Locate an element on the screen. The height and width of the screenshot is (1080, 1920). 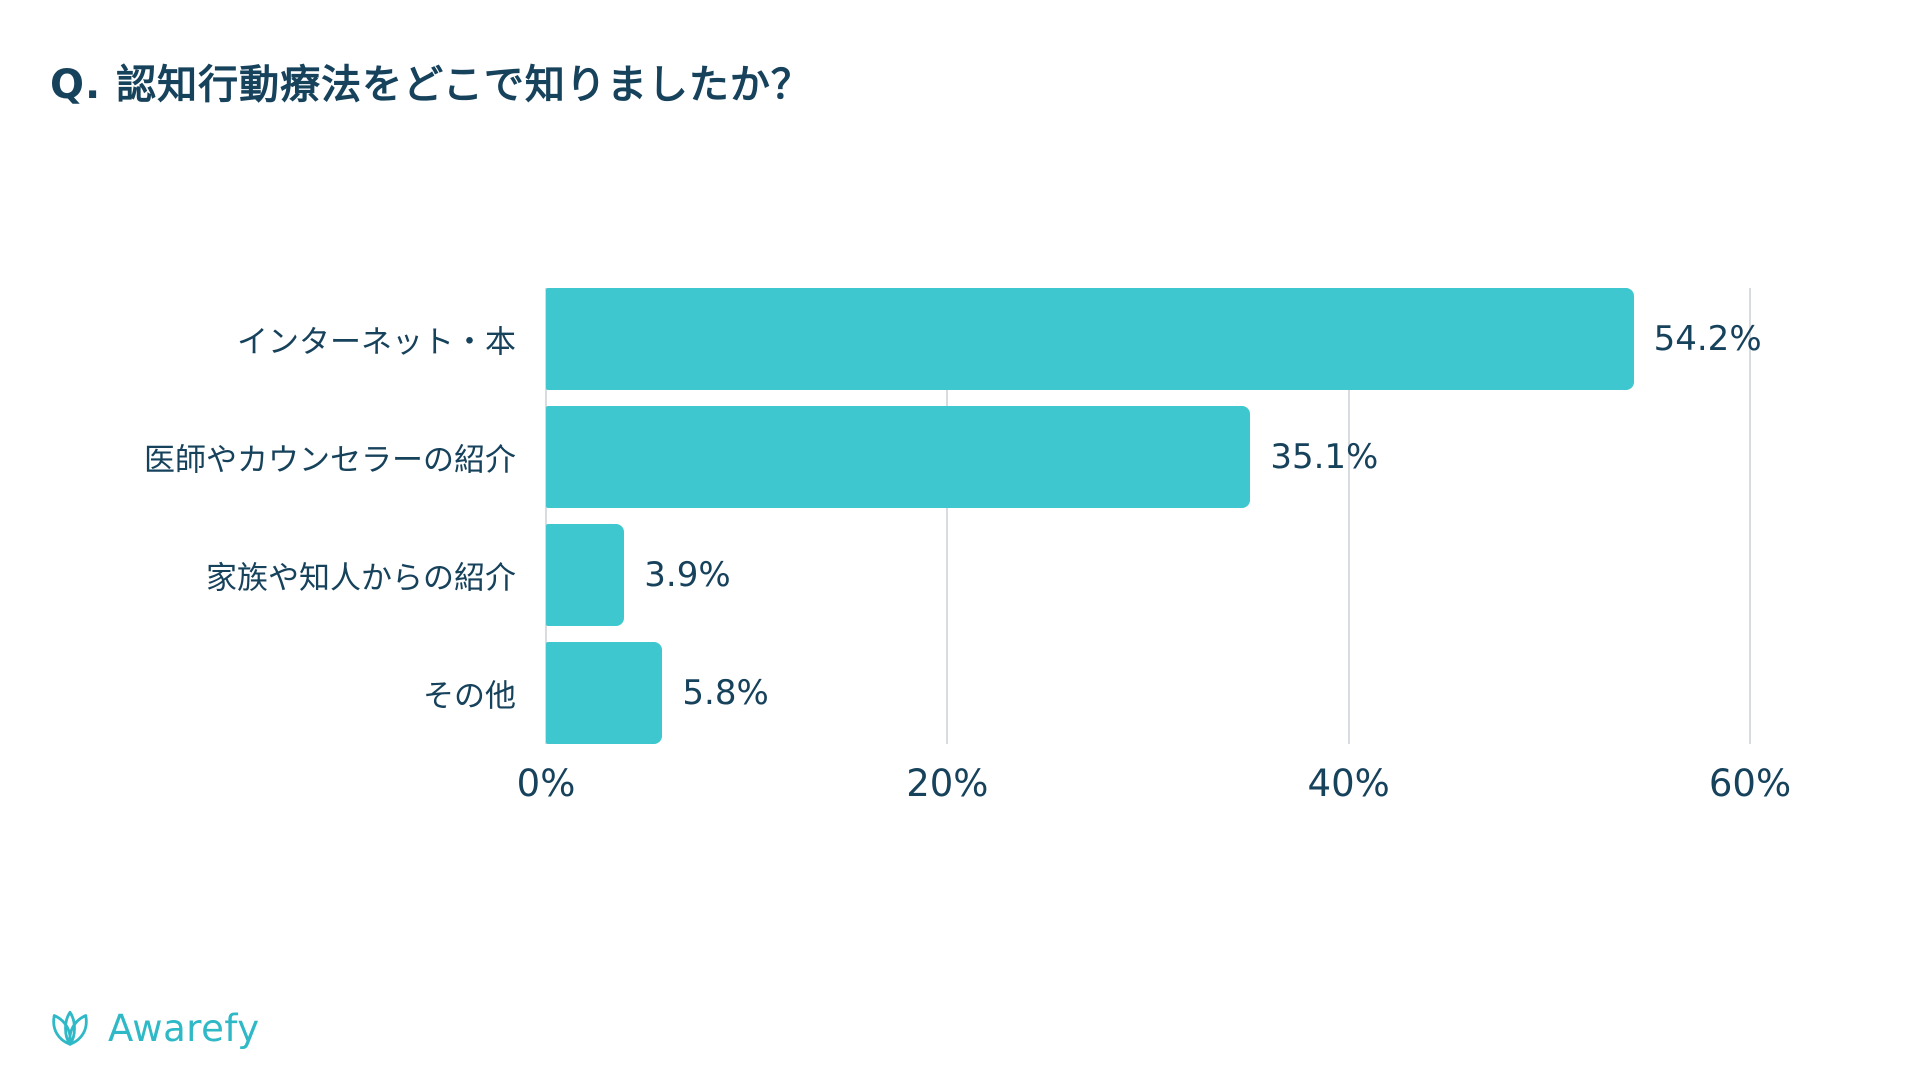
awarefy-logo-text: Awarefy is located at coordinates (184, 1028).